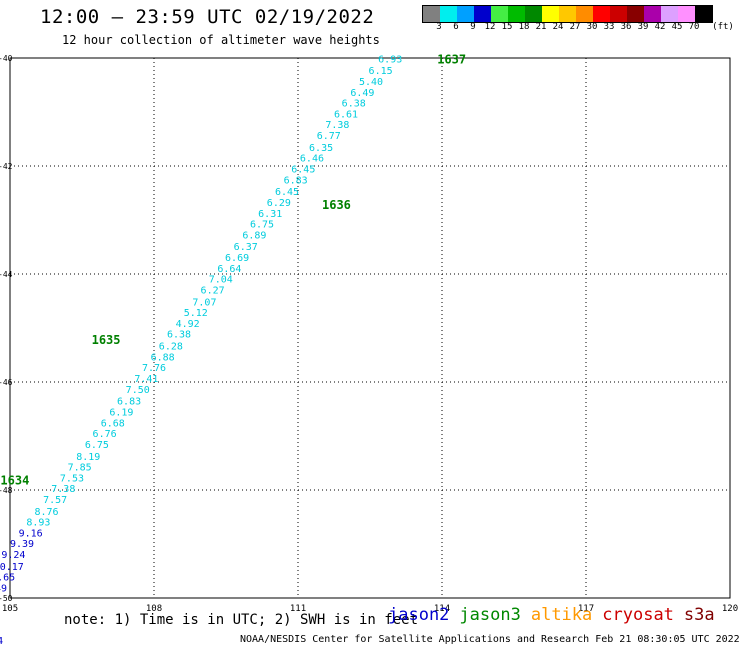 The width and height of the screenshot is (740, 650). Describe the element at coordinates (362, 93) in the screenshot. I see `wave-height-reading: 6.49` at that location.